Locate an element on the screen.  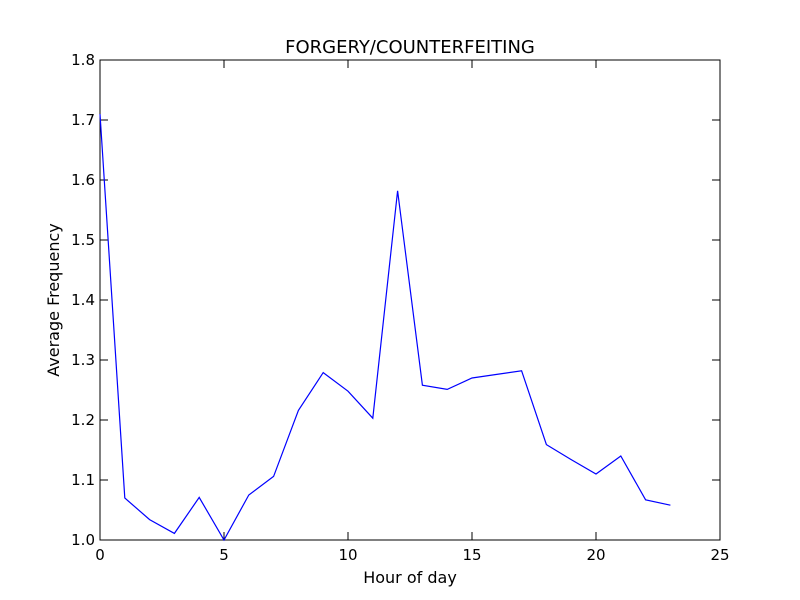
y-tick-label: 1.5 is located at coordinates (83, 240).